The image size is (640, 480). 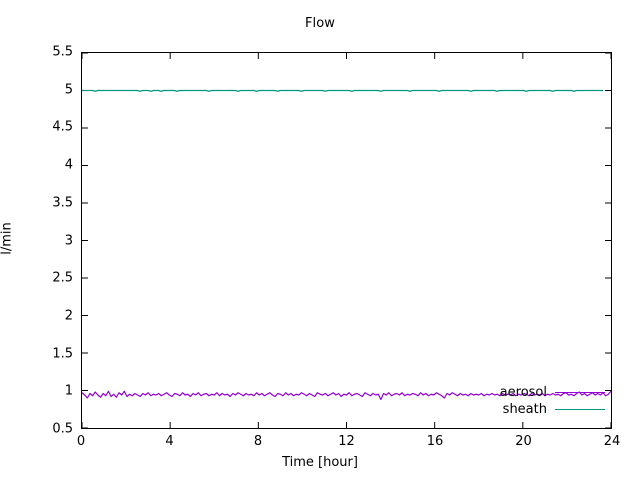 What do you see at coordinates (68, 240) in the screenshot?
I see `y-tick-label: 3` at bounding box center [68, 240].